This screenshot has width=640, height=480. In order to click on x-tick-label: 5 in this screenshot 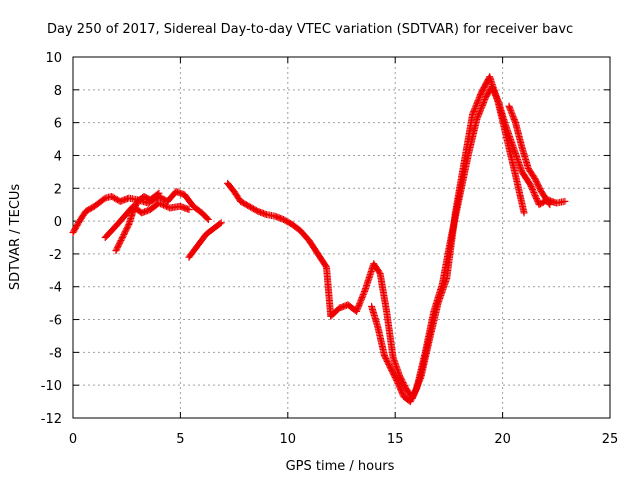, I will do `click(180, 439)`.